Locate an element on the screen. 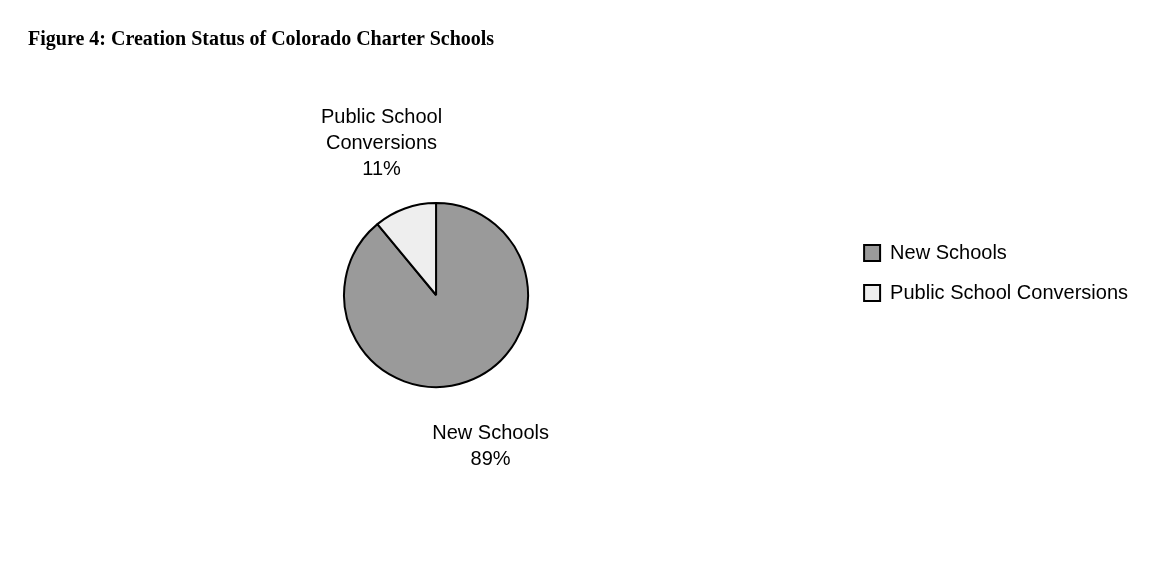 Image resolution: width=1168 pixels, height=564 pixels. data-label: 89% is located at coordinates (490, 458).